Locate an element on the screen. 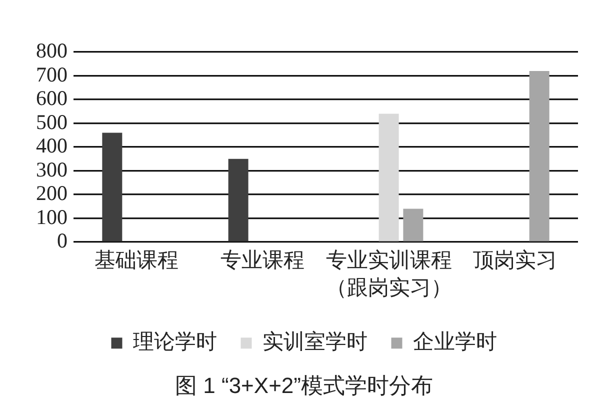  y-tick-label: 600 is located at coordinates (52, 98).